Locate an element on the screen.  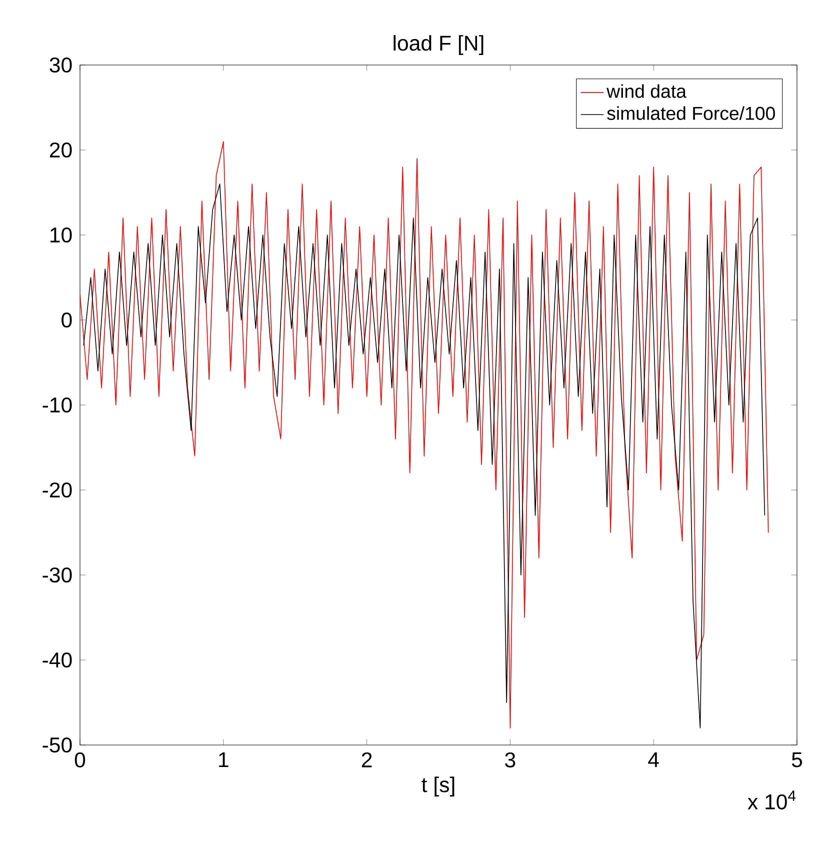
y-tick-label: 10 is located at coordinates (61, 235).